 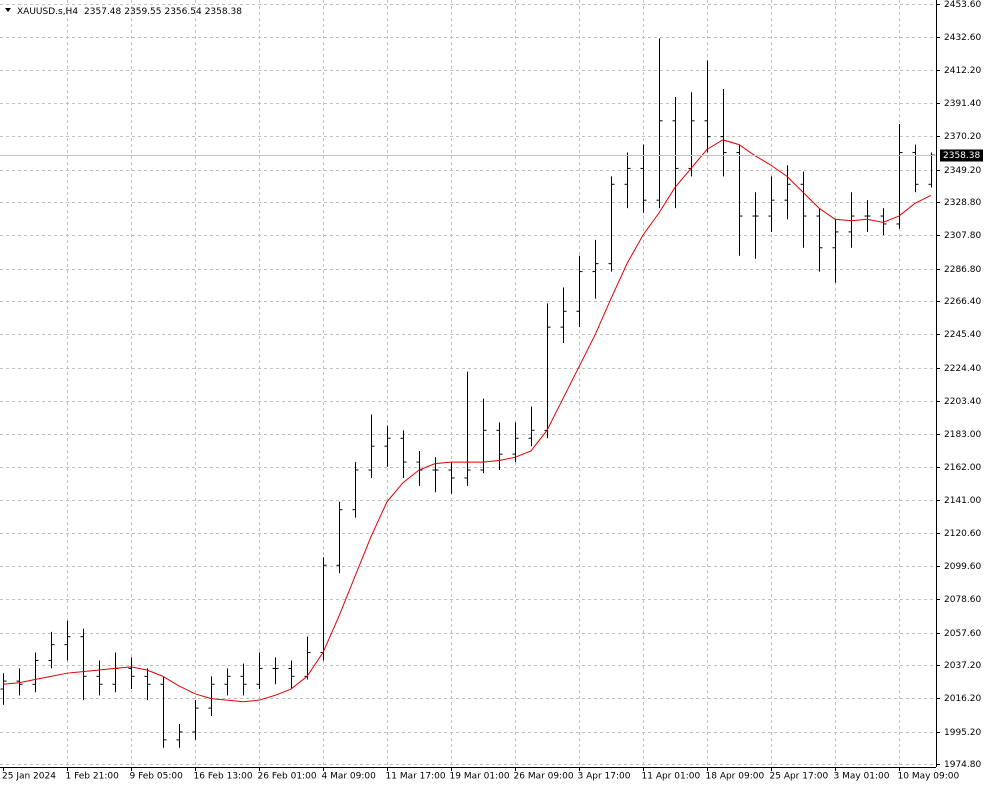 What do you see at coordinates (962, 501) in the screenshot?
I see `y-tick-label: 2141.00` at bounding box center [962, 501].